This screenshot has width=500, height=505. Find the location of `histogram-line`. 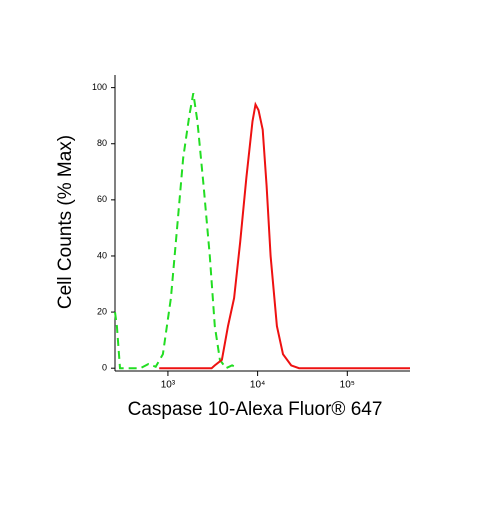

histogram-line is located at coordinates (176, 231).